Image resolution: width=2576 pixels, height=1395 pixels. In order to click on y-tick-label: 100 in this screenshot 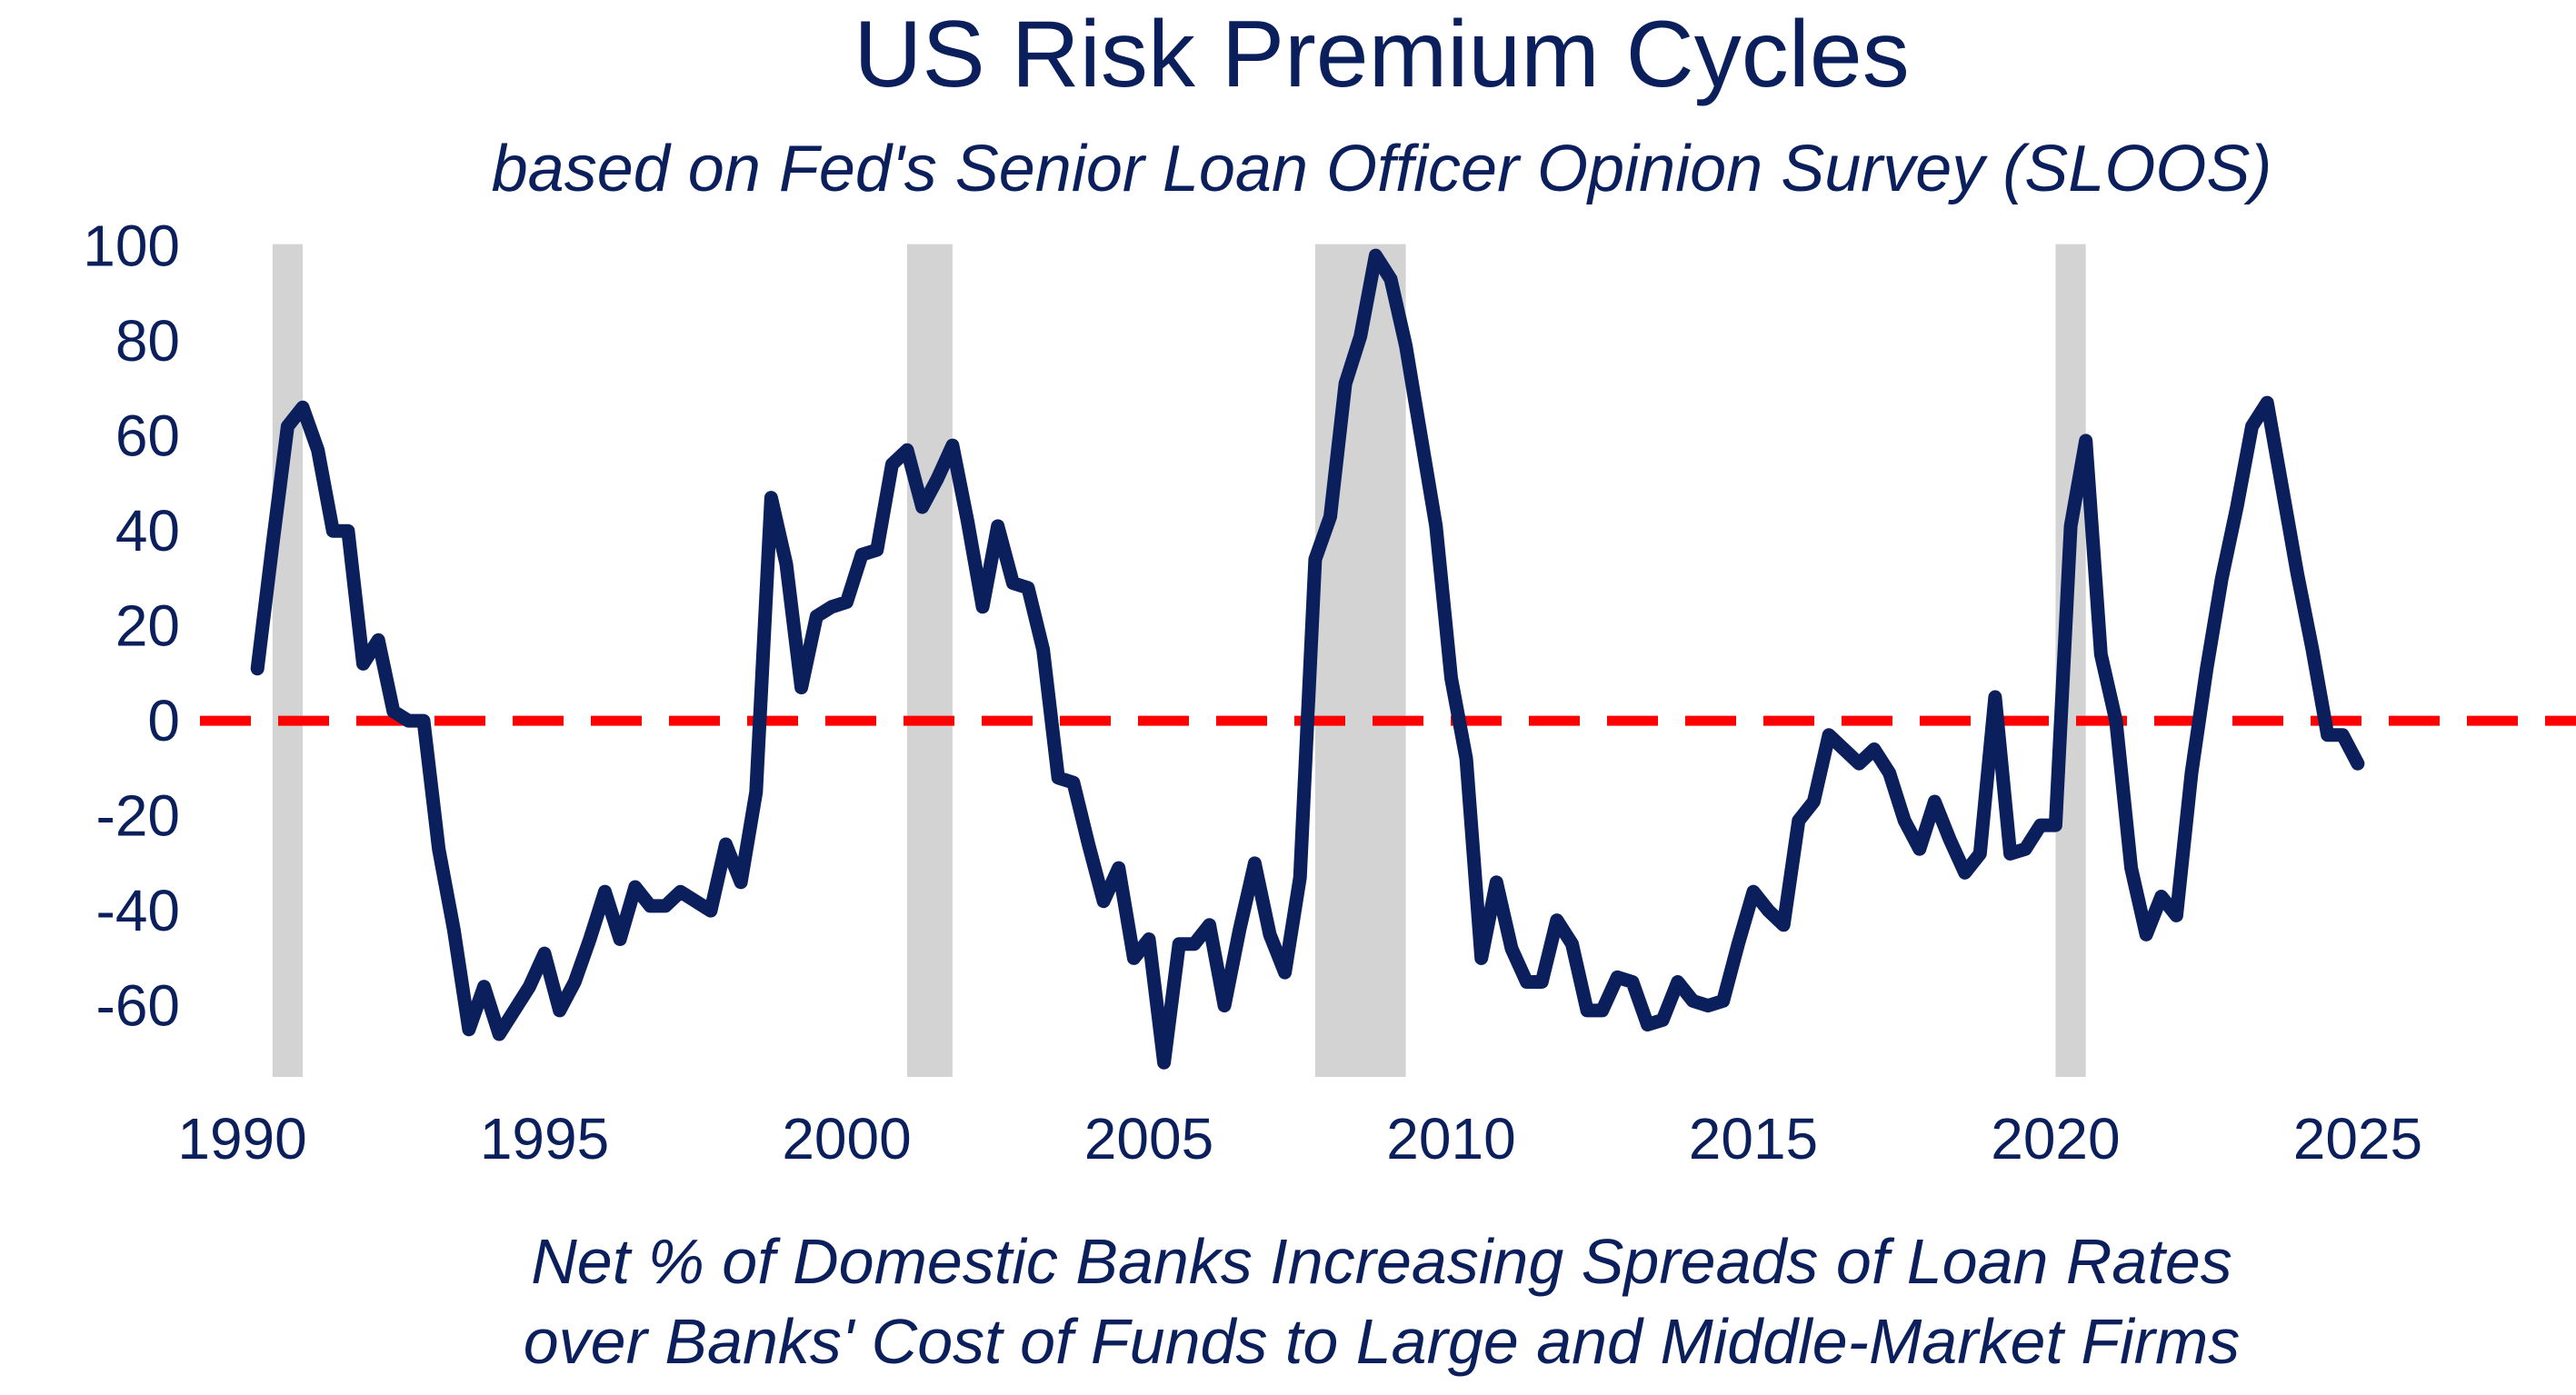, I will do `click(131, 246)`.